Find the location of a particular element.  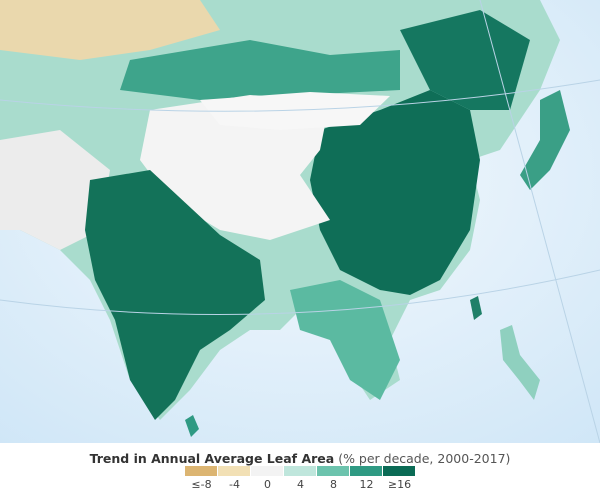

legend-labels: ≤-8 -4 0 4 8 12 ≥16 is located at coordinates (300, 484).